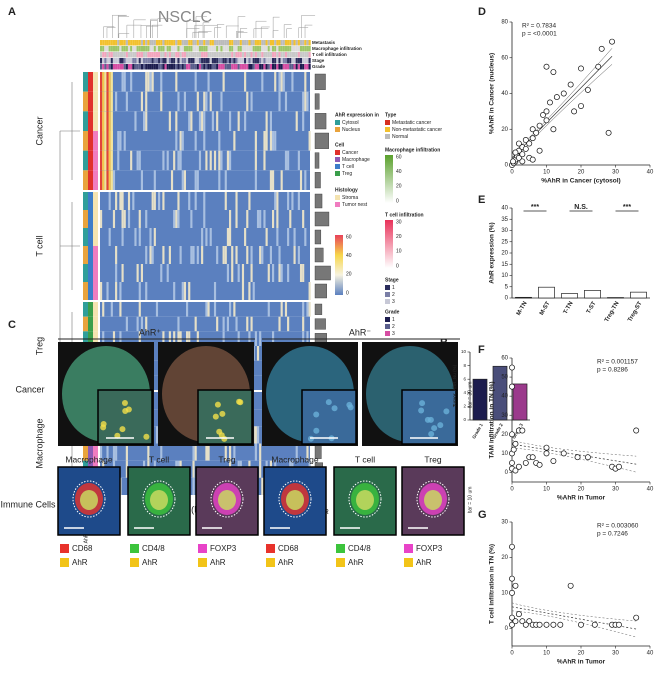  What do you see at coordinates (545, 309) in the screenshot?
I see `x-tick-label: M-ST` at bounding box center [545, 309].